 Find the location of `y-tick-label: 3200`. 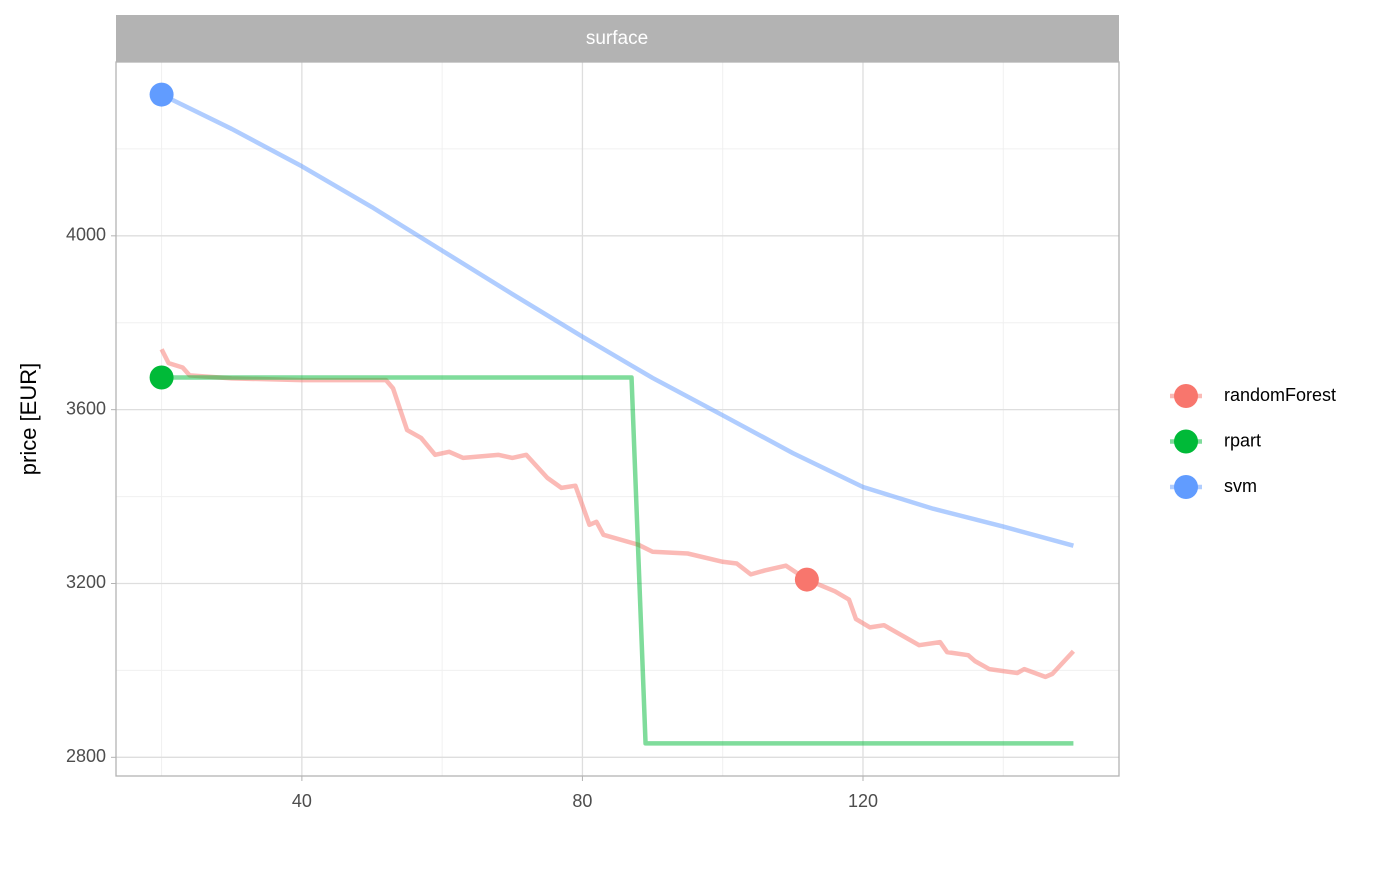

y-tick-label: 3200 is located at coordinates (86, 582).